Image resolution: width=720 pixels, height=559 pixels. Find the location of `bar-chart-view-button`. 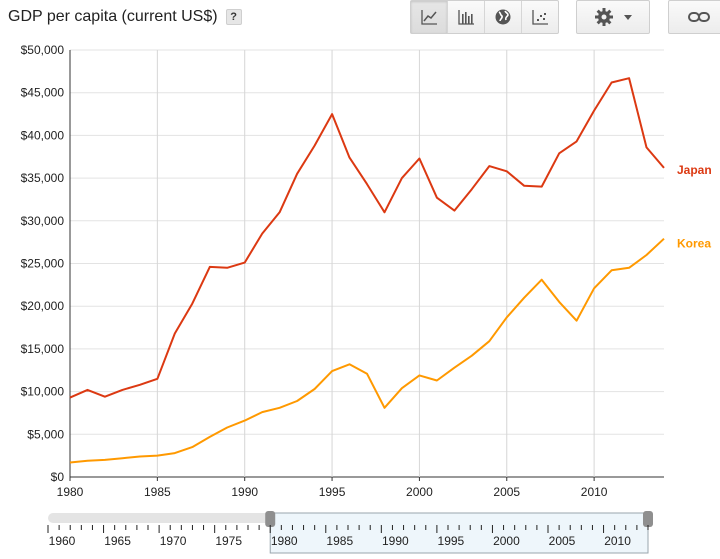

bar-chart-view-button is located at coordinates (466, 17).